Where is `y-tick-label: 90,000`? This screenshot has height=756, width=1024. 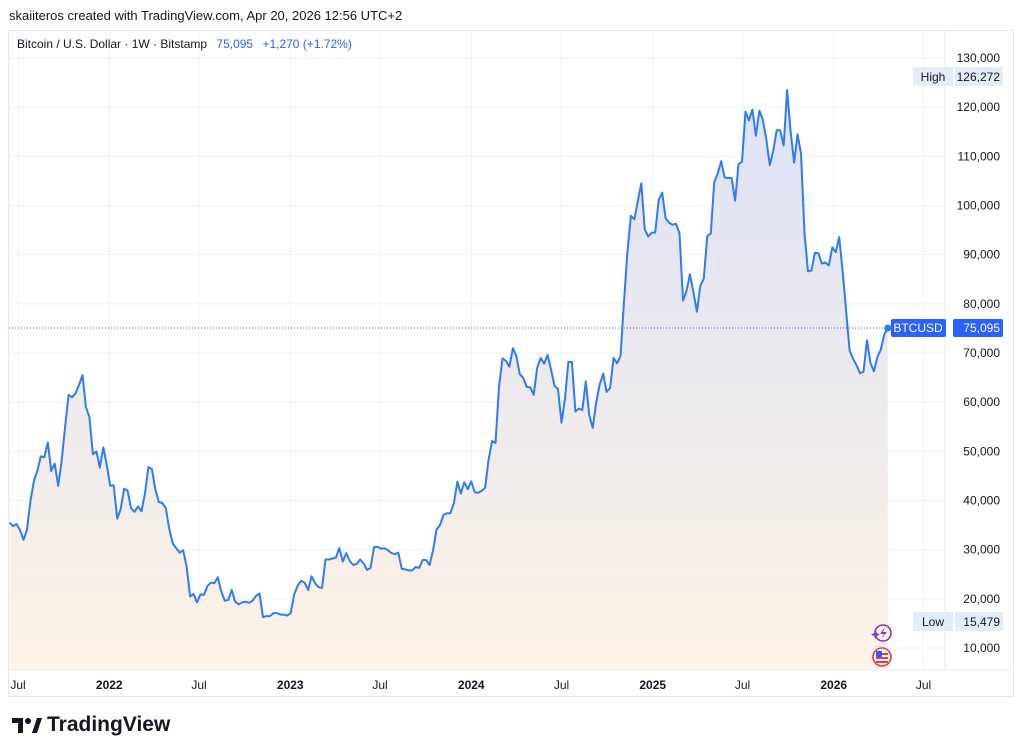 y-tick-label: 90,000 is located at coordinates (981, 255).